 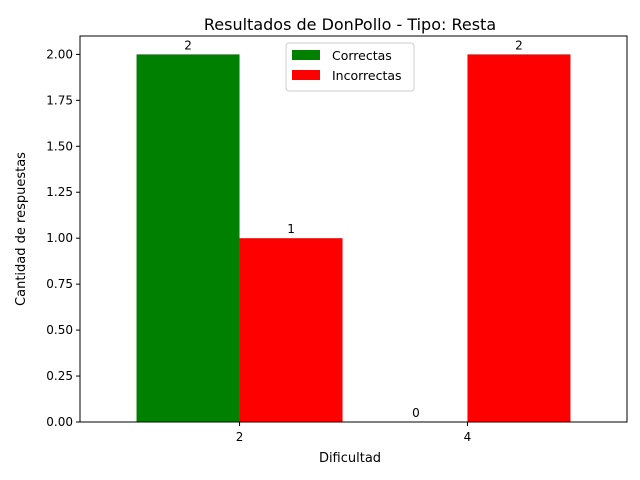 What do you see at coordinates (306, 75) in the screenshot?
I see `legend-swatch-incorrectas` at bounding box center [306, 75].